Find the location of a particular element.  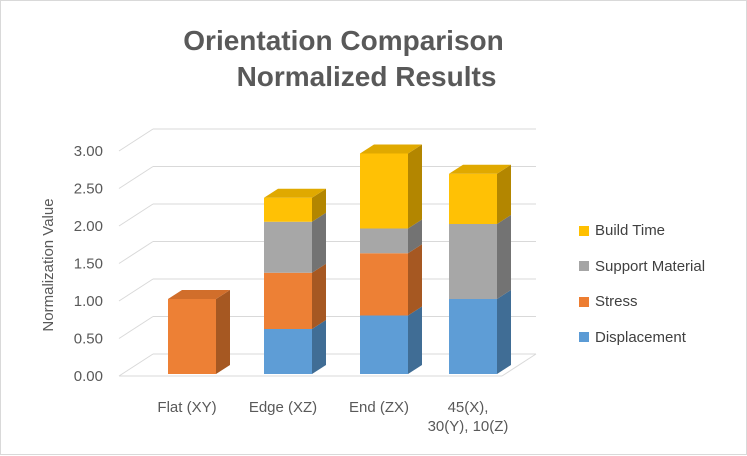

y-tick-label: 0.00 is located at coordinates (88, 376).